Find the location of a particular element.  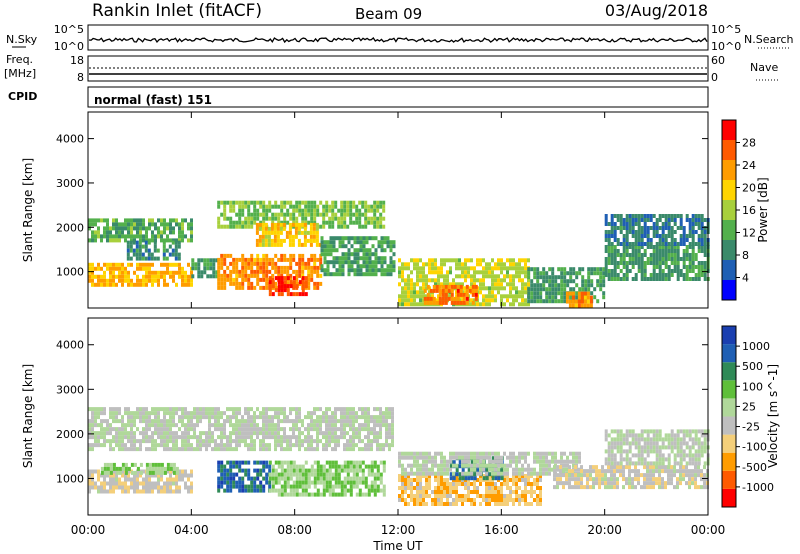

y-tick-label: 3000 is located at coordinates (70, 183).